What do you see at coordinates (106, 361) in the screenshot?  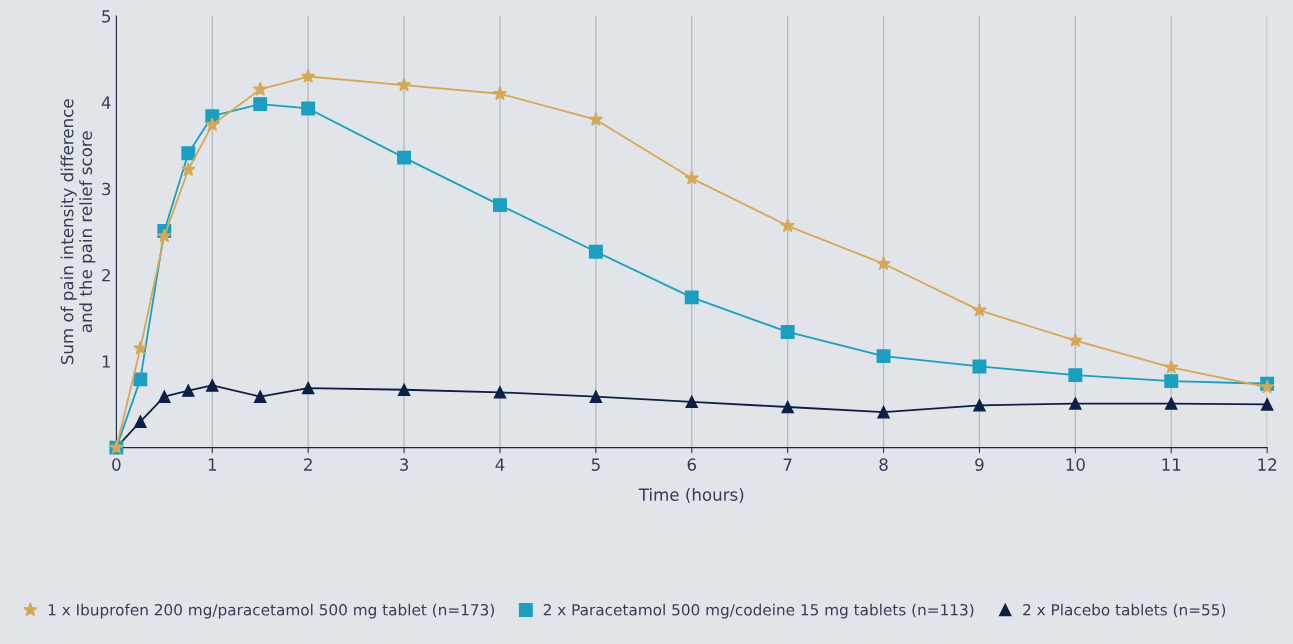 I see `y-tick-label: 1` at bounding box center [106, 361].